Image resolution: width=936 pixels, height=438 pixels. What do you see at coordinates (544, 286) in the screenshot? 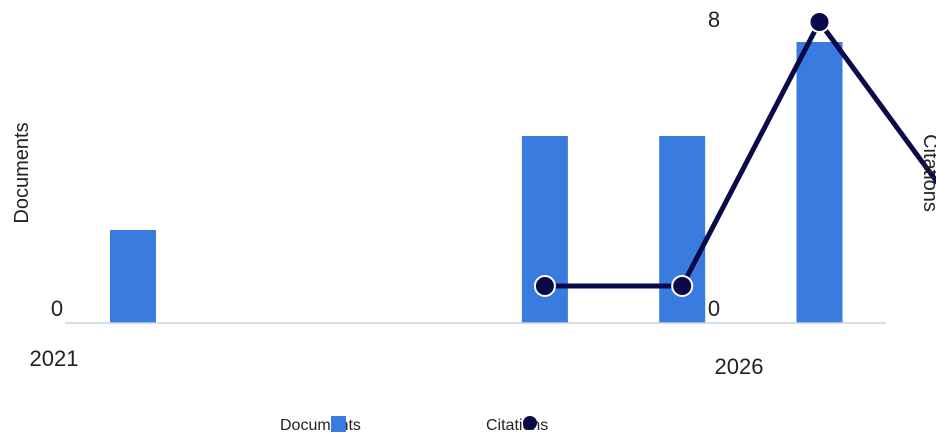
I see `citations-point-2024` at bounding box center [544, 286].